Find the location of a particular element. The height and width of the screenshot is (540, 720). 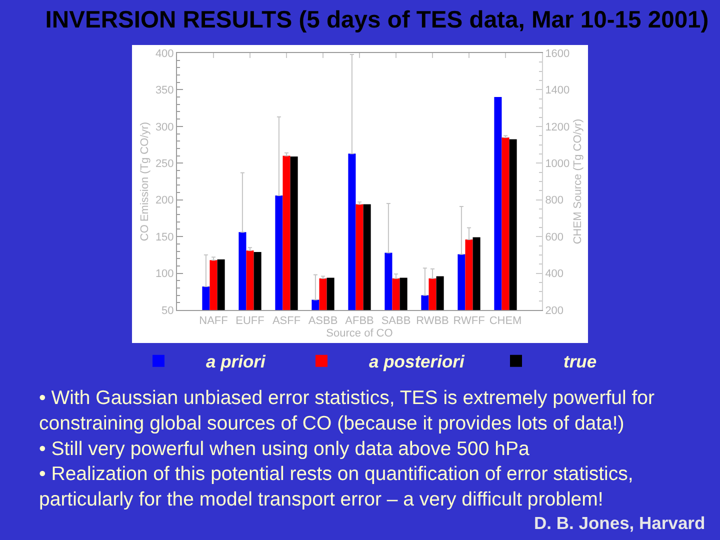

x-tick-label: SABB is located at coordinates (396, 321).